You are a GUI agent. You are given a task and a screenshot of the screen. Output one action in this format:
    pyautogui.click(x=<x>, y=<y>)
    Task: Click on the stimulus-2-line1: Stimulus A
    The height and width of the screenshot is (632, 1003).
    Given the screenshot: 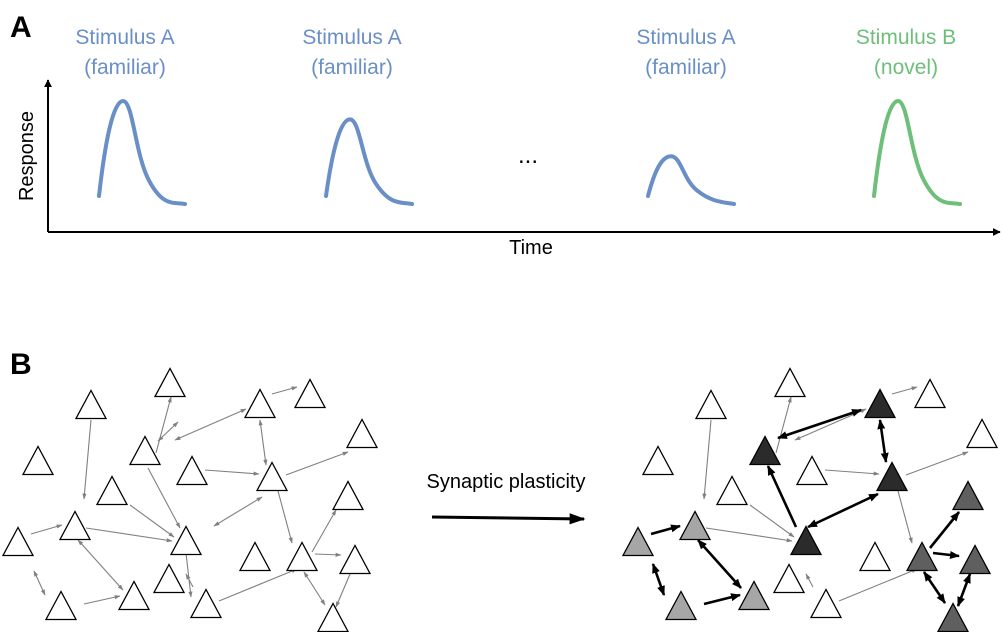 What is the action you would take?
    pyautogui.click(x=351, y=37)
    